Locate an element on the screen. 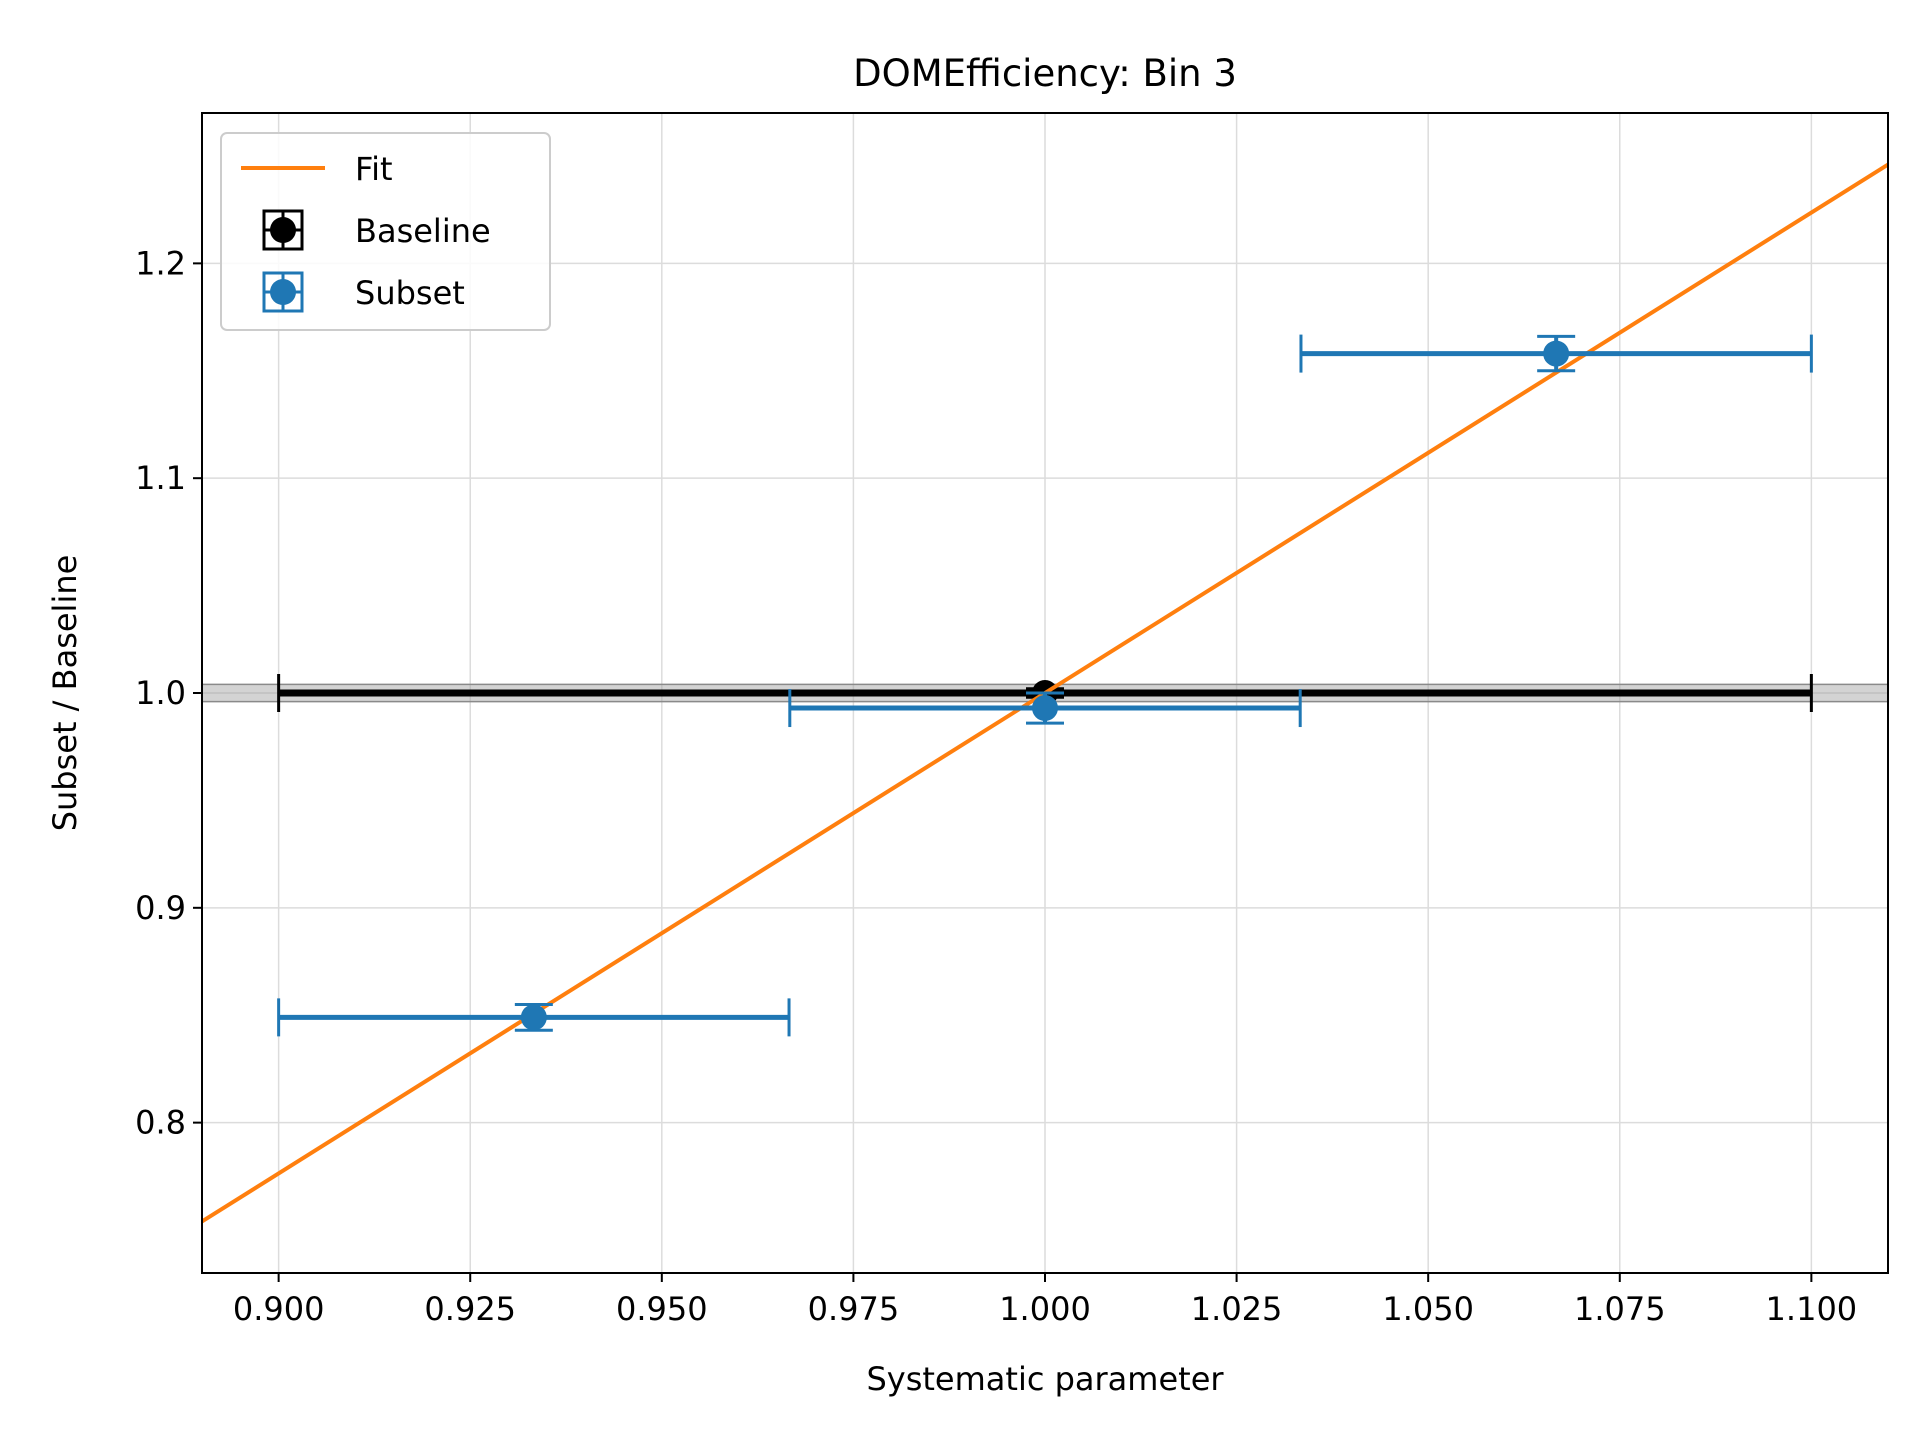 The height and width of the screenshot is (1444, 1920). y-tick-label: 1.2 is located at coordinates (160, 263).